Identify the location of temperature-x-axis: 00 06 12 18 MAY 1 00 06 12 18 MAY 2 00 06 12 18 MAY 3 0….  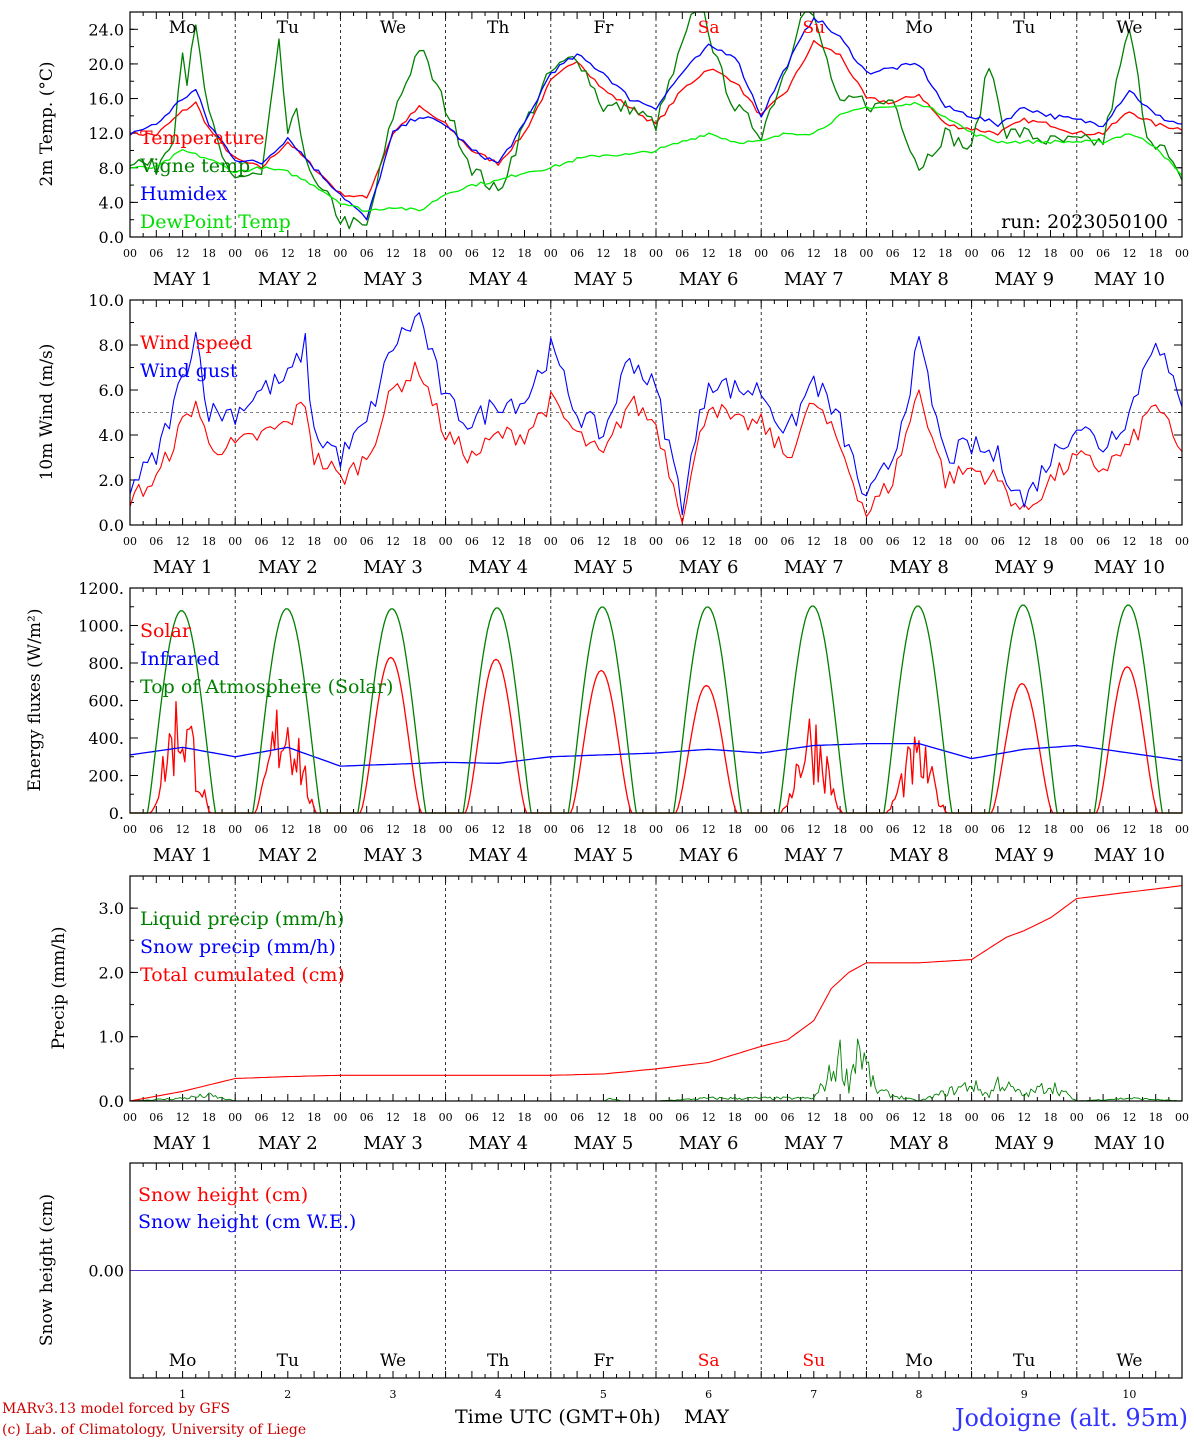
(656, 268).